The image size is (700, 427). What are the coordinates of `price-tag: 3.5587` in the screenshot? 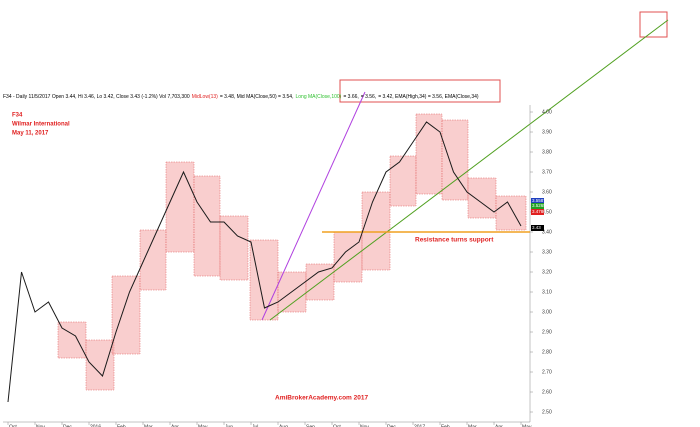 It's located at (538, 201).